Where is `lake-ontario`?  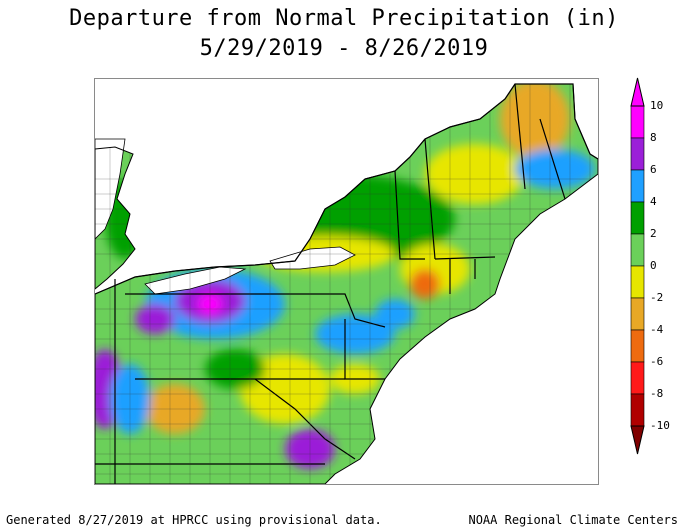
lake-ontario is located at coordinates (312, 258).